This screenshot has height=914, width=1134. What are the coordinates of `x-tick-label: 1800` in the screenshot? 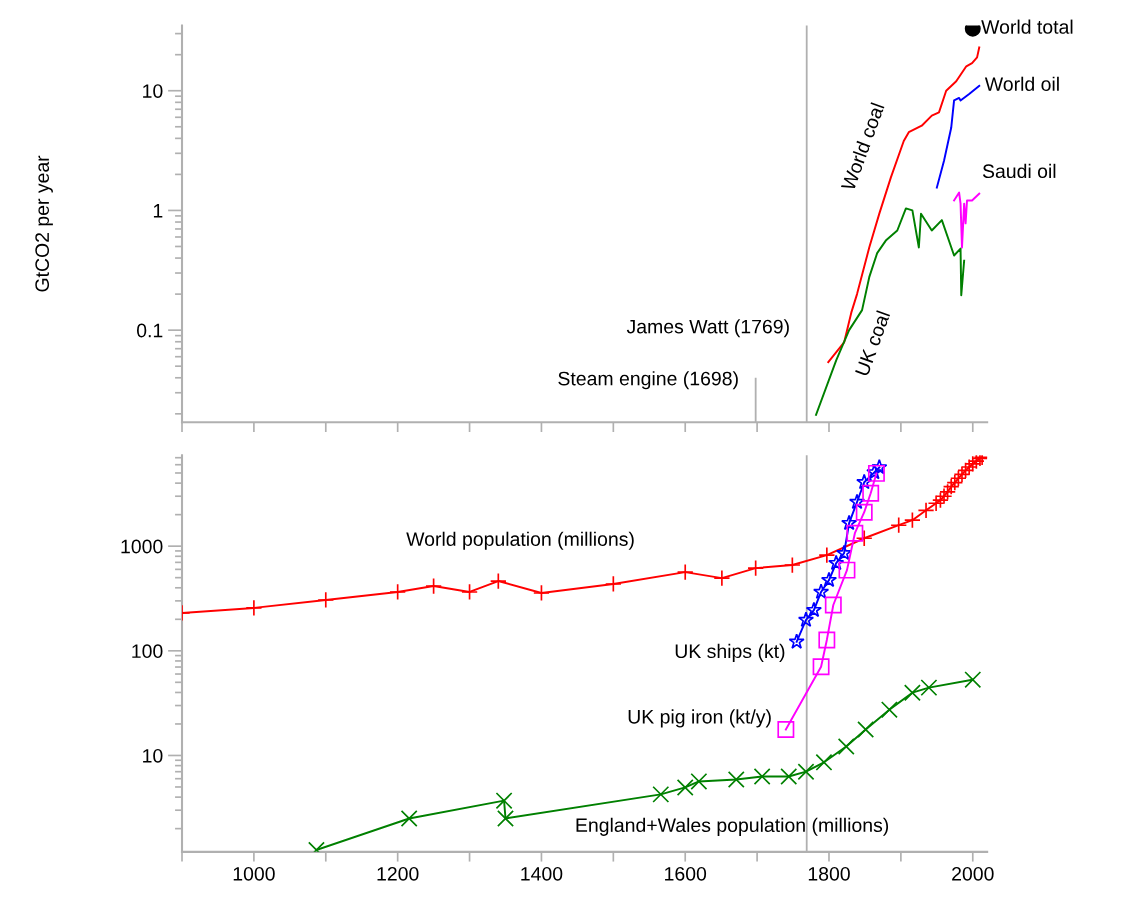 It's located at (829, 873).